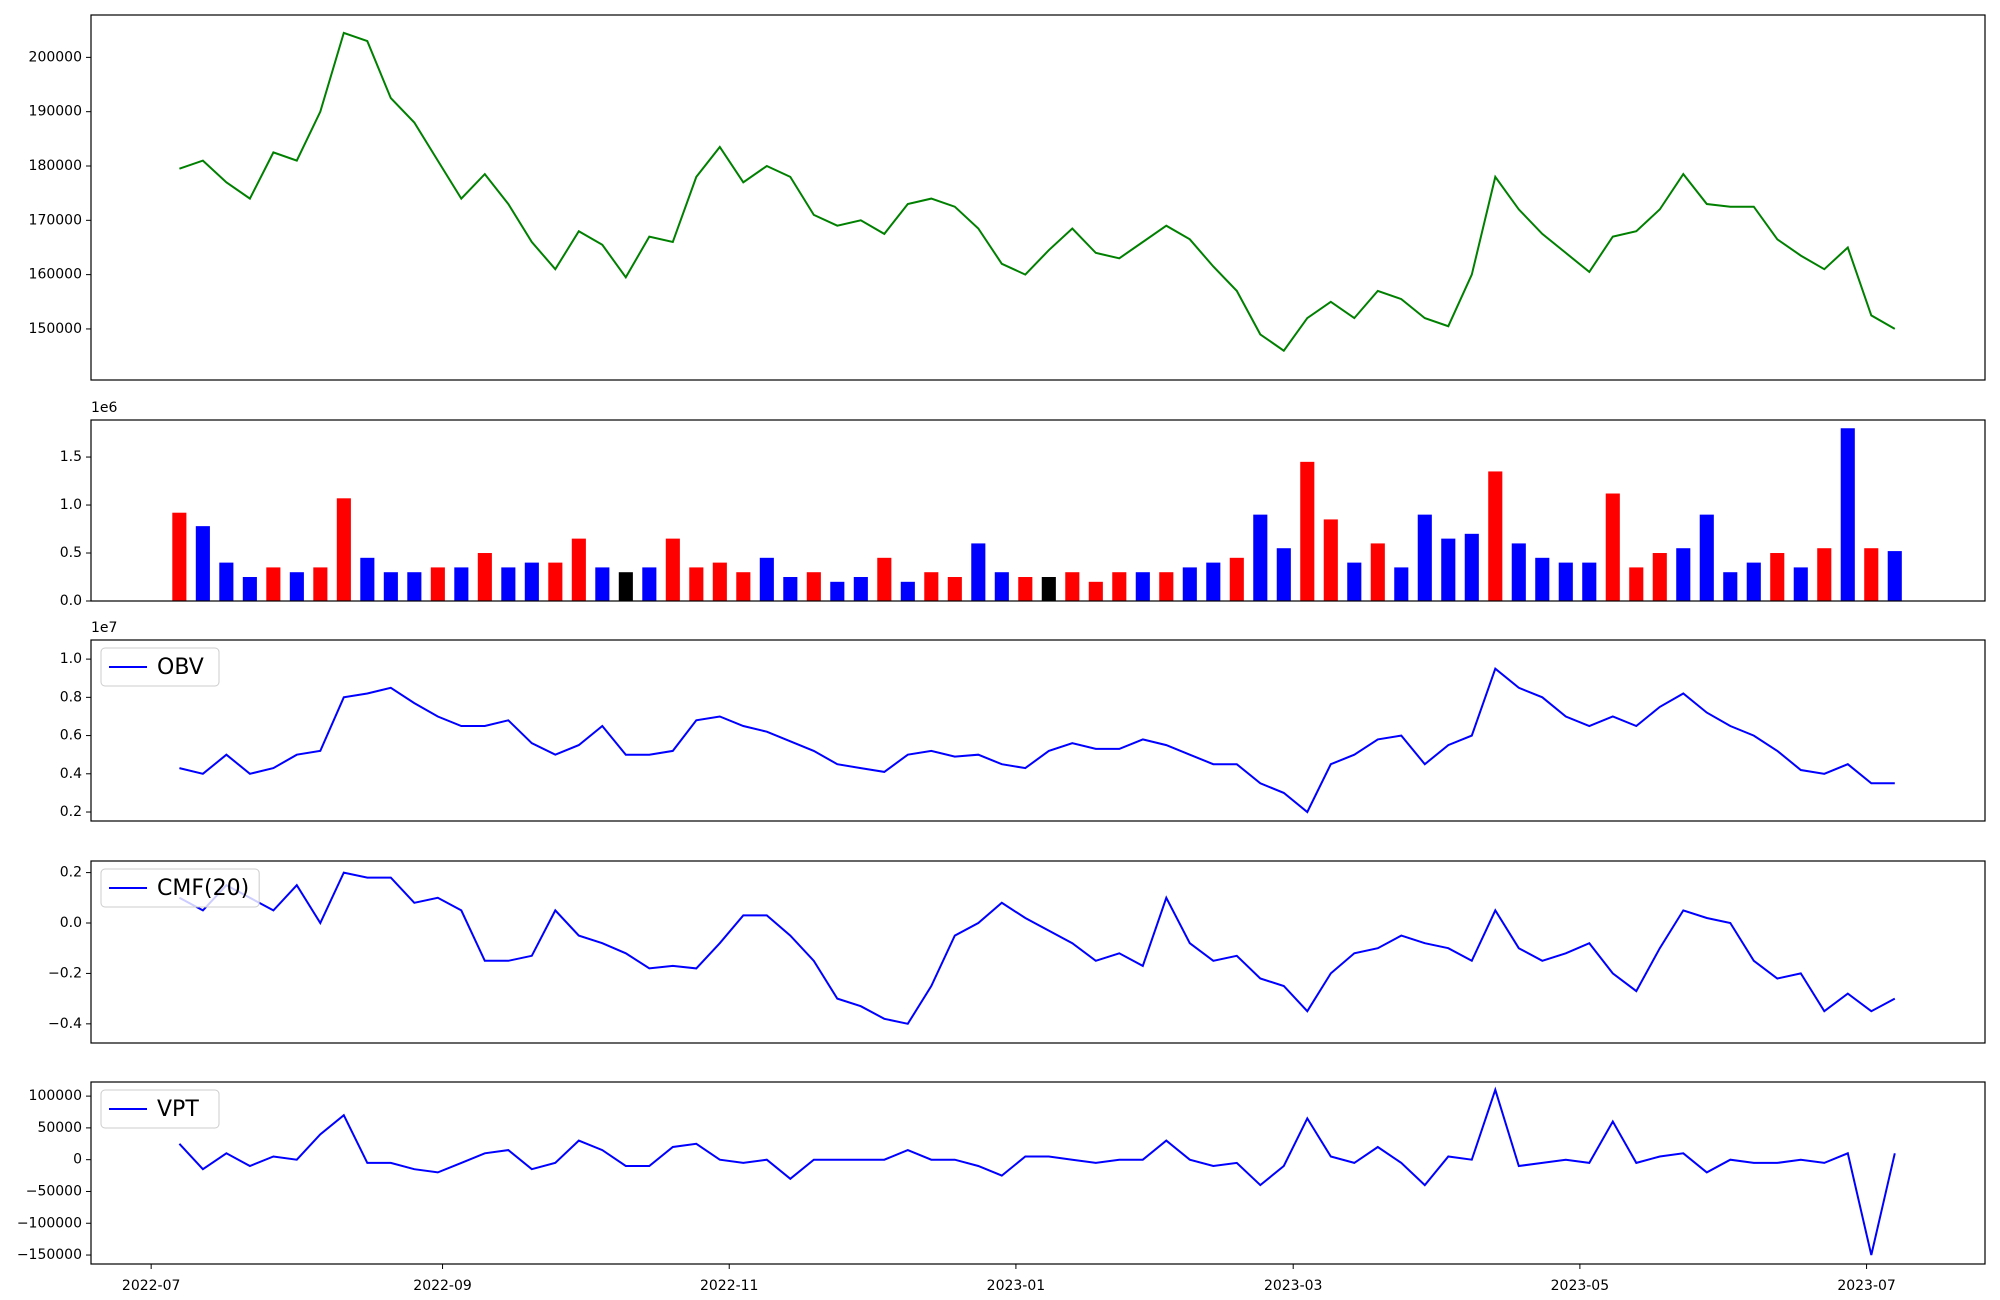 The height and width of the screenshot is (1300, 2000). Describe the element at coordinates (49, 1255) in the screenshot. I see `y-tick-label: −150000` at that location.